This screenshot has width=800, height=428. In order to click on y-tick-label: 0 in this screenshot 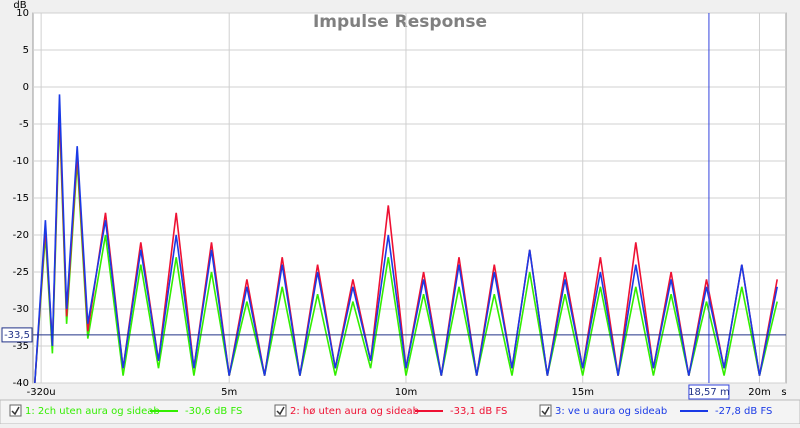, I will do `click(26, 87)`.